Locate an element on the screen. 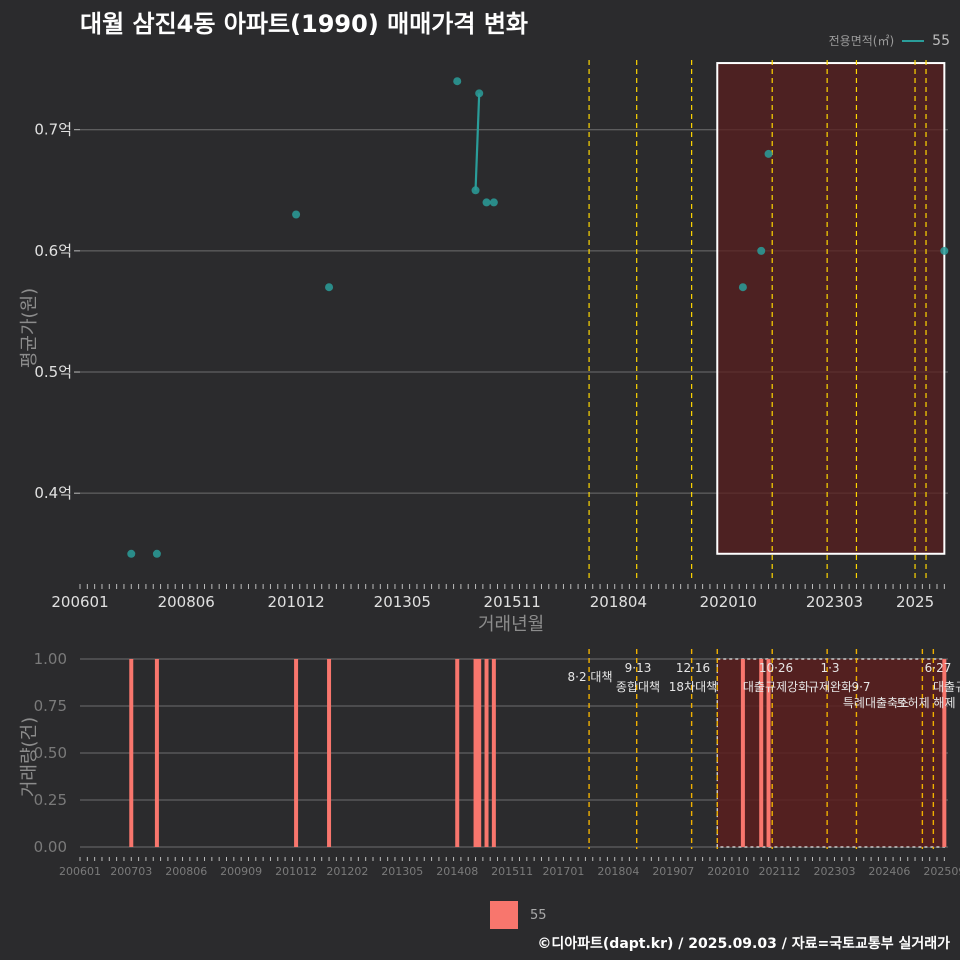  series-line is located at coordinates (477, 142).